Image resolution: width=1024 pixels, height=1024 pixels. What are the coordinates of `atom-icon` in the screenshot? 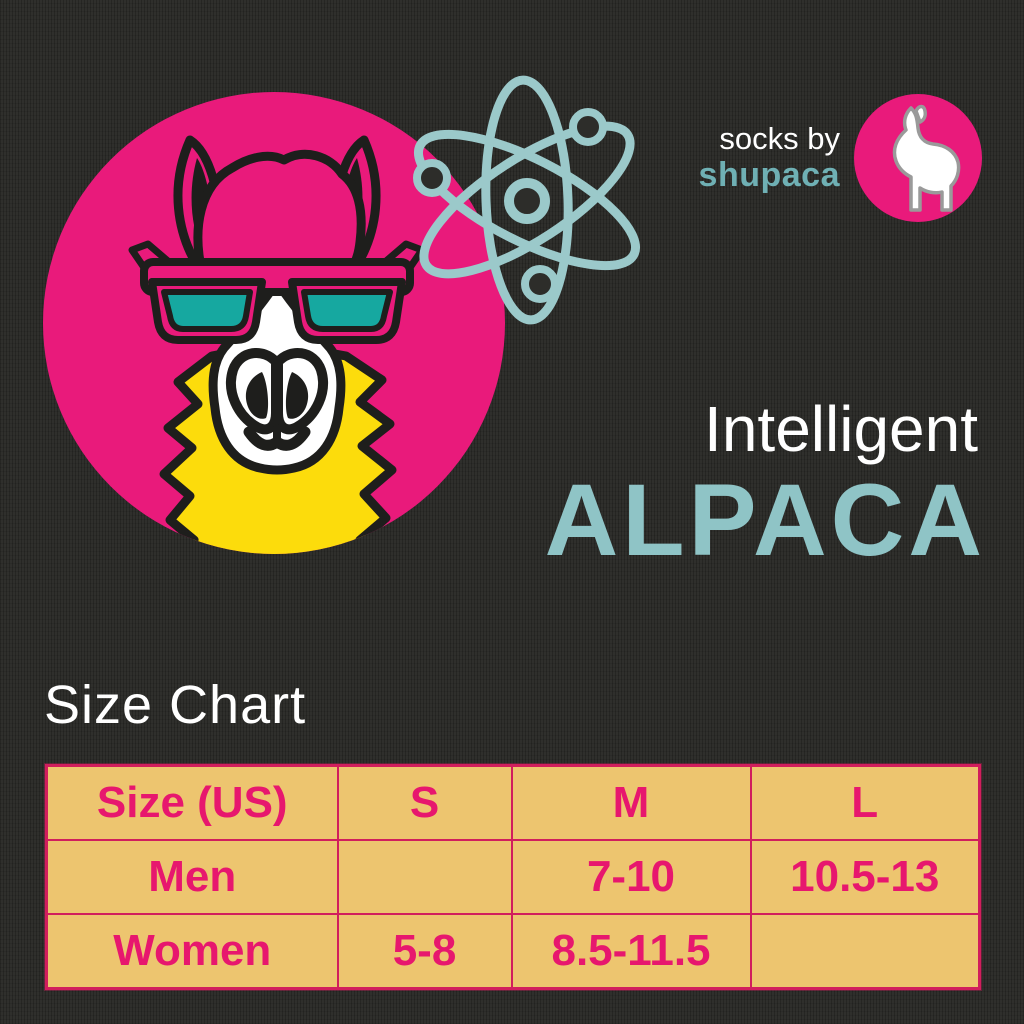 It's located at (527, 200).